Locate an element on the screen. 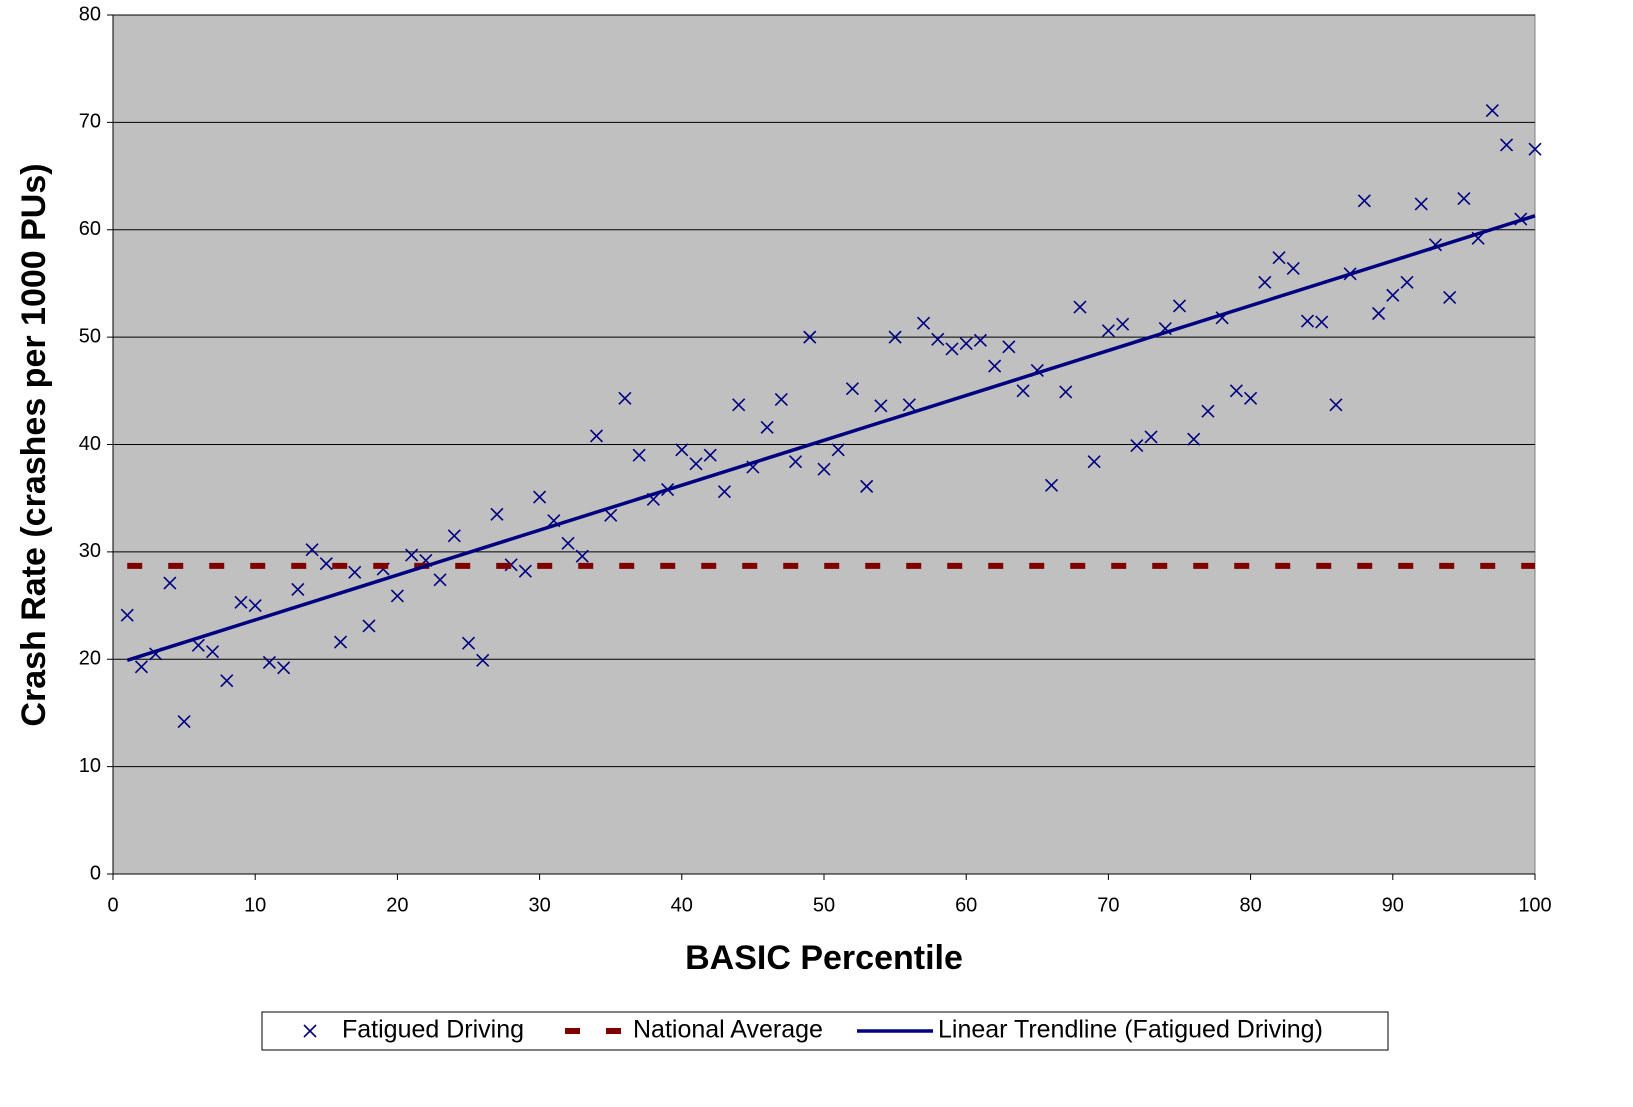  y-tick-label: 60 is located at coordinates (90, 229).